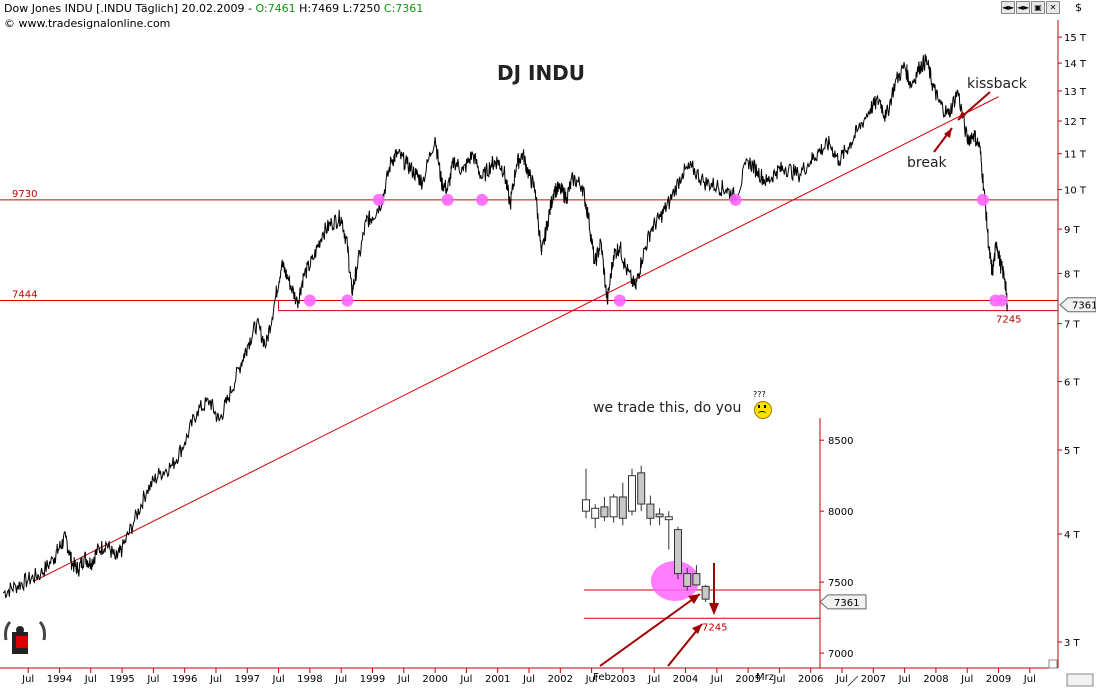 The height and width of the screenshot is (688, 1096). Describe the element at coordinates (667, 408) in the screenshot. I see `we-trade-text: we trade this, do you` at that location.